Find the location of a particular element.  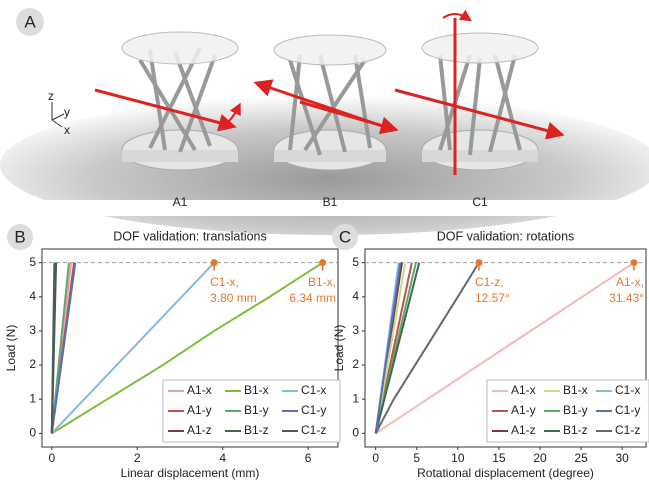

x-tick-label: 5 is located at coordinates (416, 458).